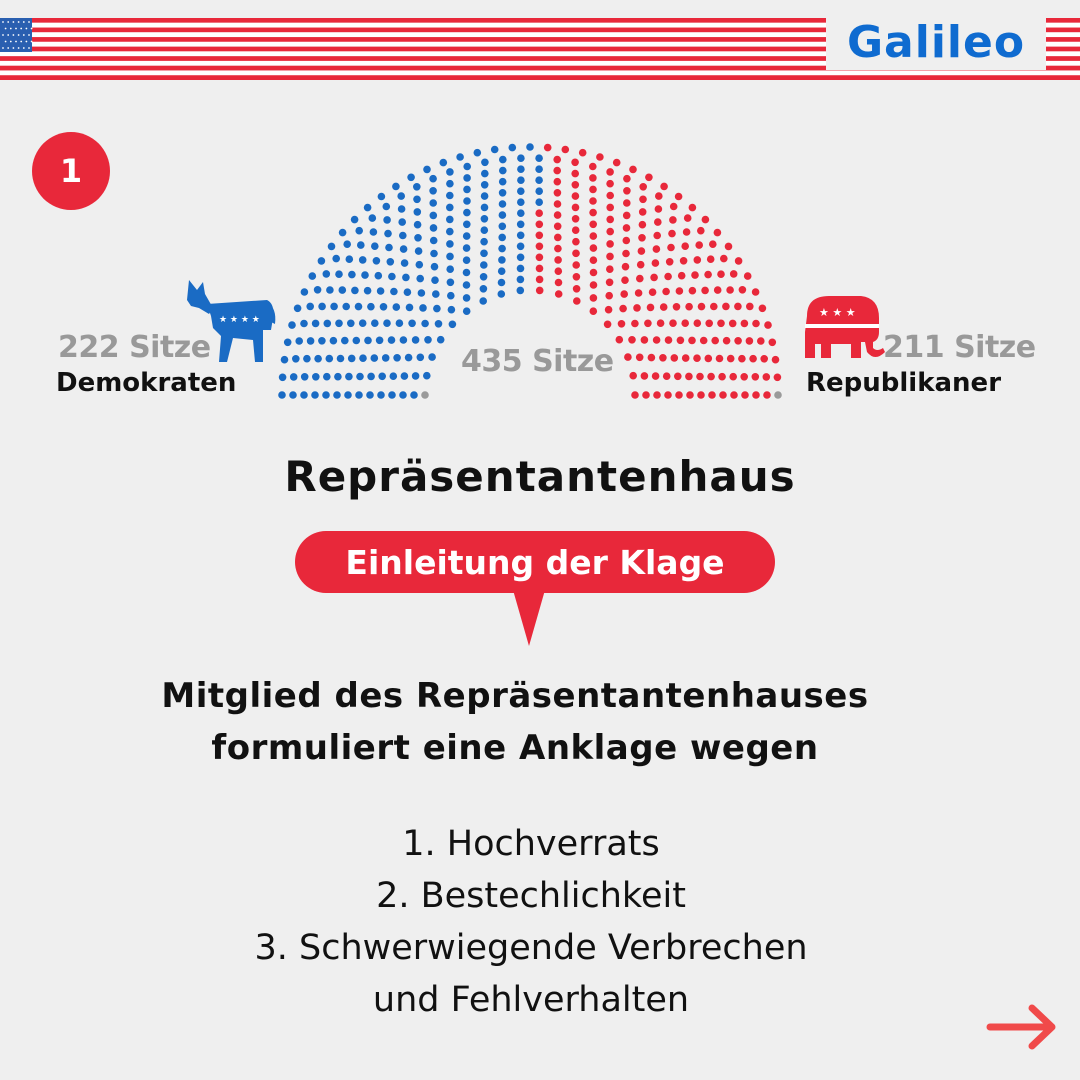 This screenshot has height=1080, width=1080. What do you see at coordinates (529, 618) in the screenshot?
I see `speech-pointer` at bounding box center [529, 618].